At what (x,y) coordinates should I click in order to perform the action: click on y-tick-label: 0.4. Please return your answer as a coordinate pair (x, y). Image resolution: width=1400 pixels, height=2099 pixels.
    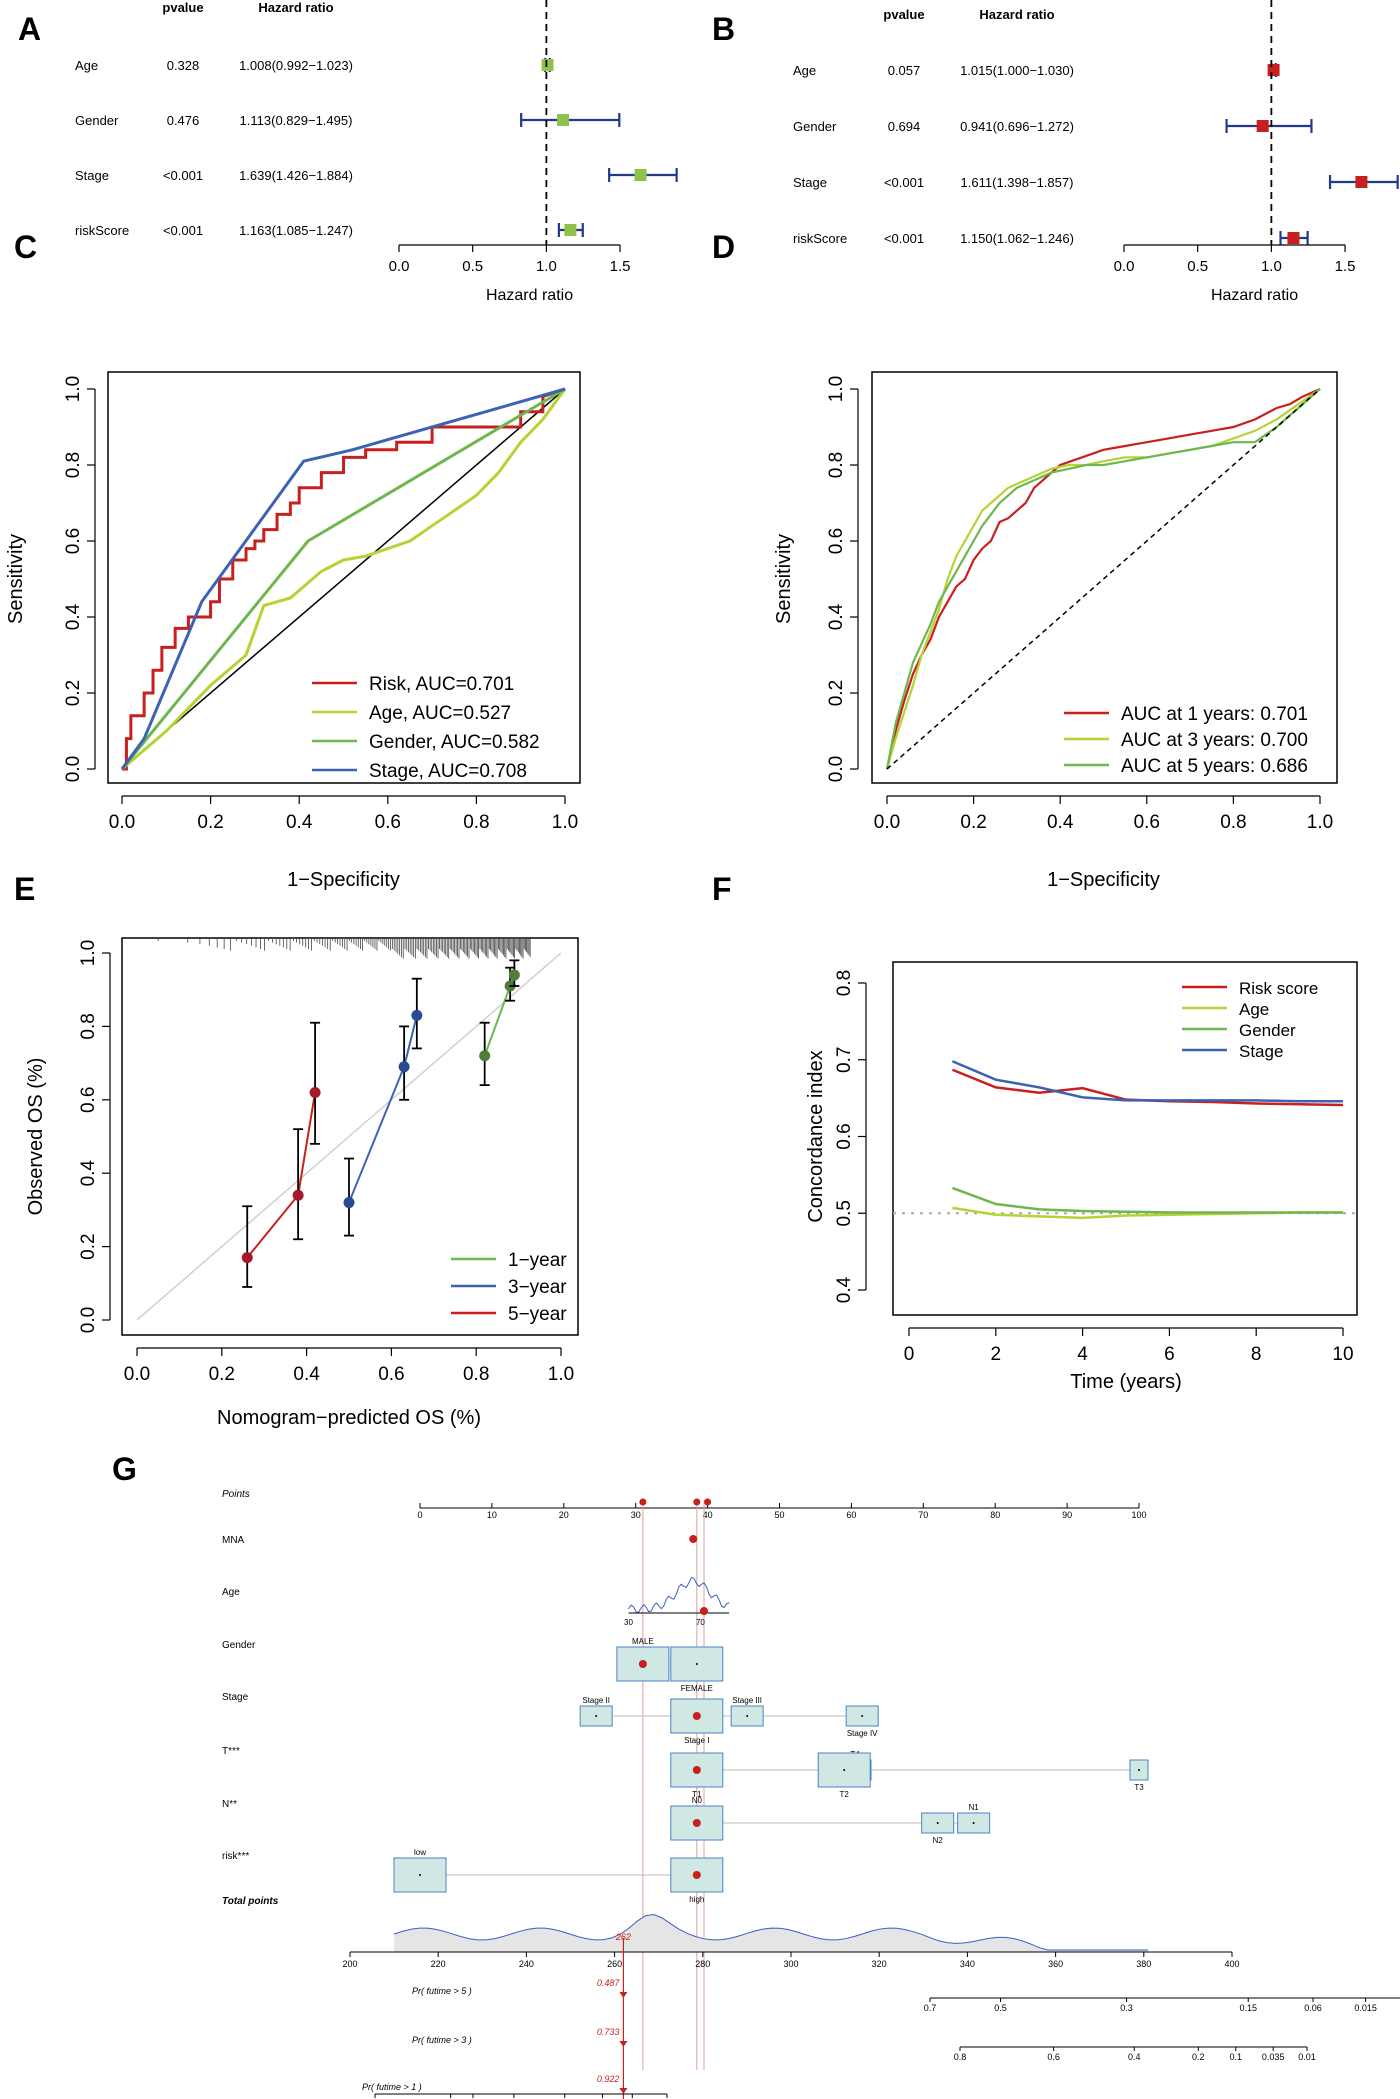
    Looking at the image, I should click on (836, 616).